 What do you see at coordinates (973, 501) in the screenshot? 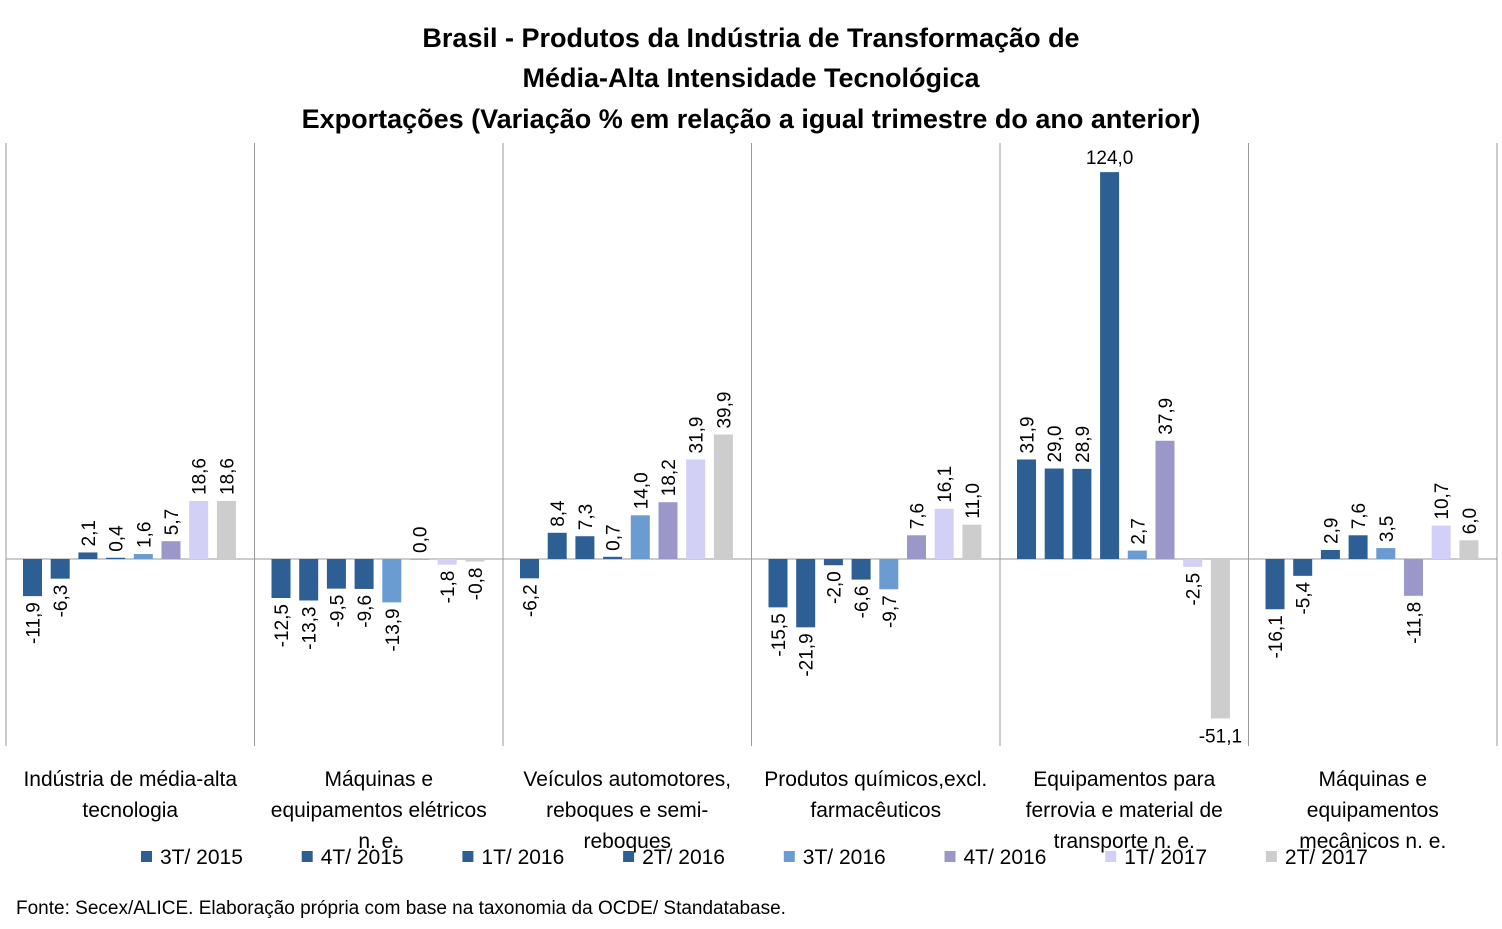
I see `data-label: 11,0` at bounding box center [973, 501].